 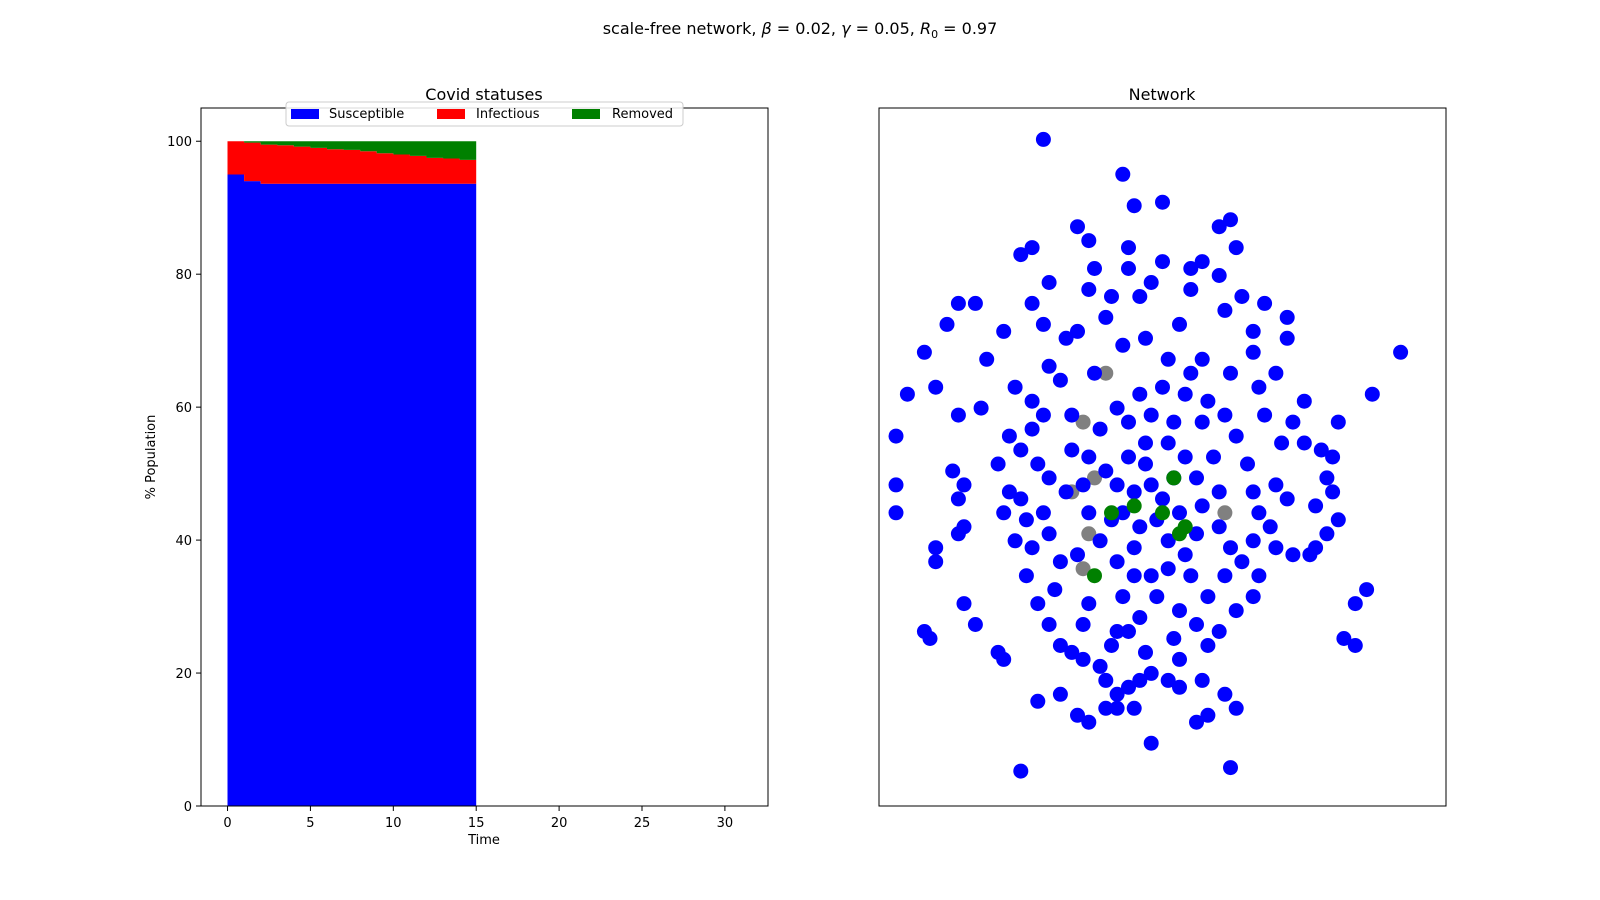 What do you see at coordinates (179, 142) in the screenshot?
I see `y-tick-label: 100` at bounding box center [179, 142].